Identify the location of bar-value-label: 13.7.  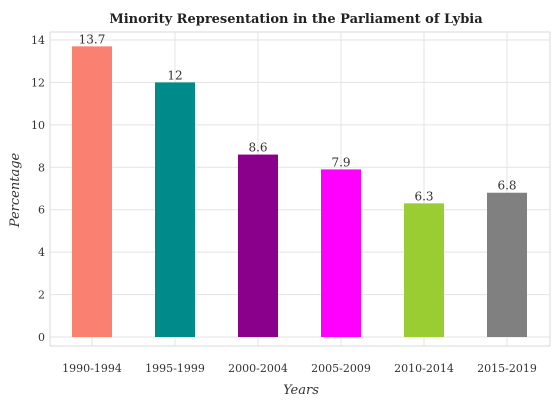
(92, 39).